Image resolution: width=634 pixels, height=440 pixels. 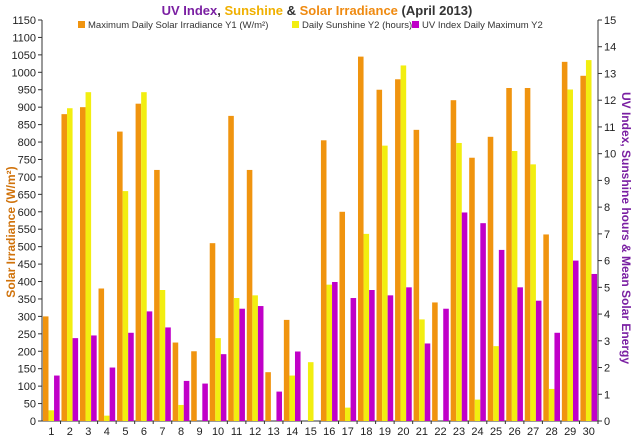 I want to click on x-tick-label: 19, so click(x=385, y=432).